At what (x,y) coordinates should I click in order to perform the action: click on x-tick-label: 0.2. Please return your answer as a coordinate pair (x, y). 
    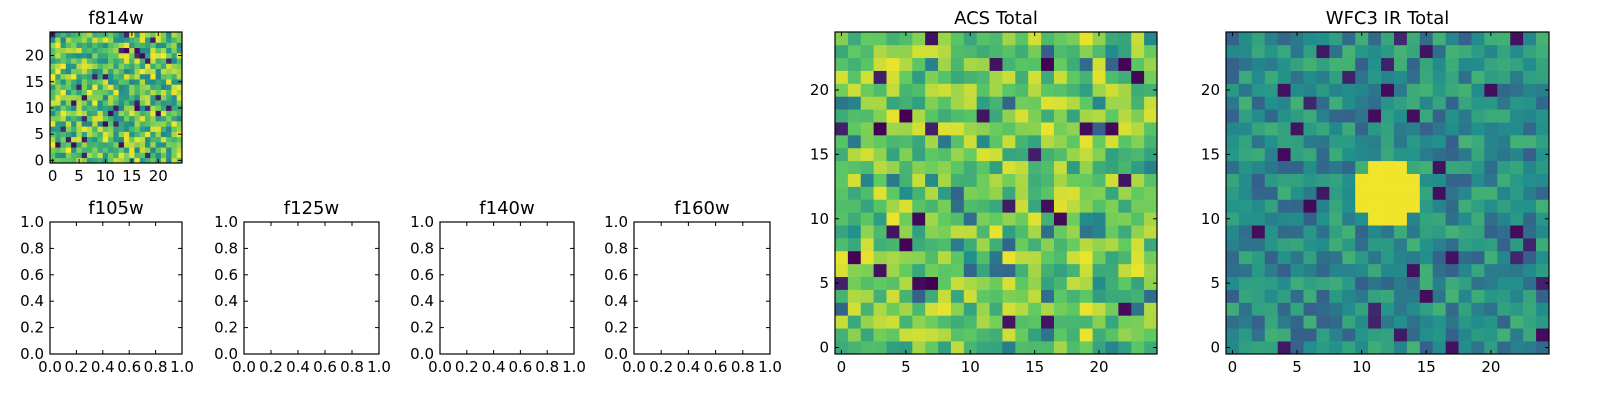
    Looking at the image, I should click on (661, 367).